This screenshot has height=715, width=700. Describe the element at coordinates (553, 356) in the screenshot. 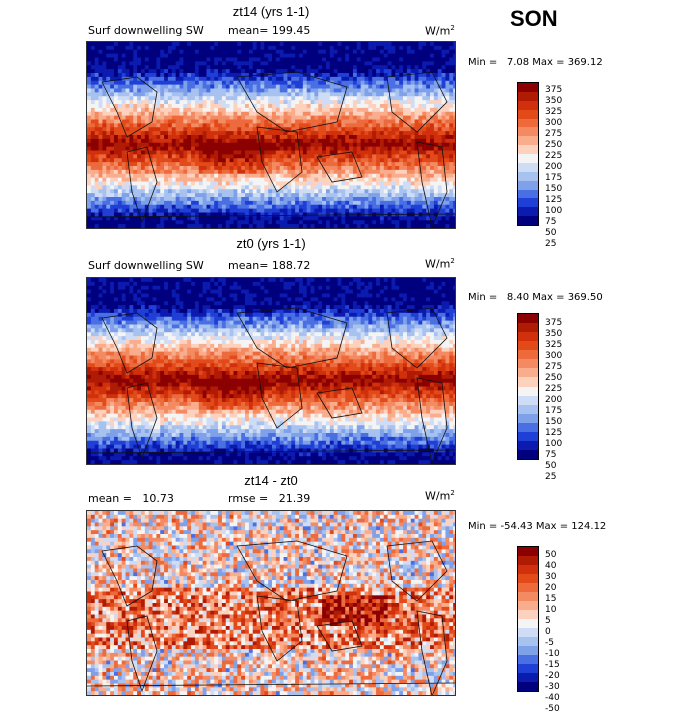

I see `colorbar-tick-label: 300` at that location.